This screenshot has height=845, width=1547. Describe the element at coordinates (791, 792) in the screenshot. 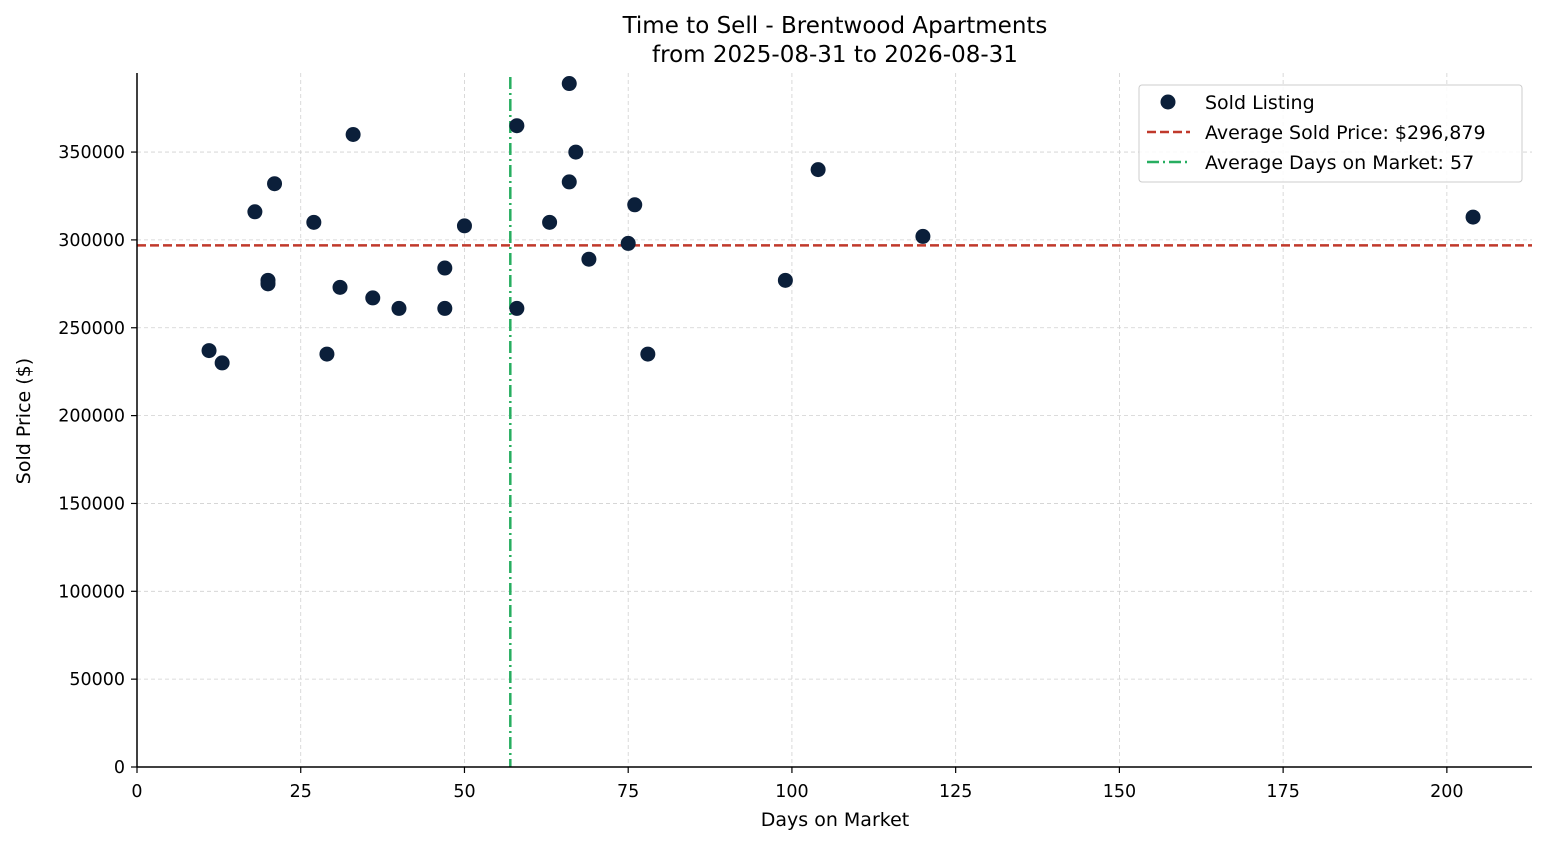

I see `x-tick-label: 100` at that location.